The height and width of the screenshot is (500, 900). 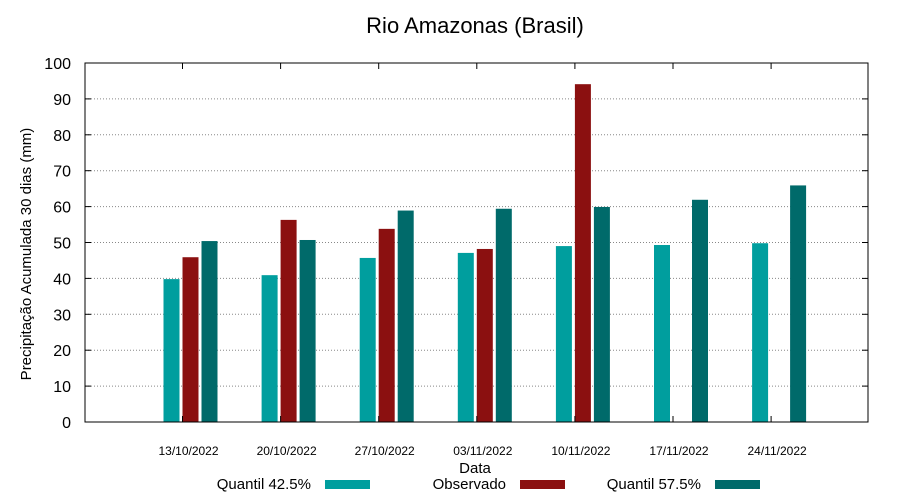 I want to click on legend-label: Quantil 57.5%, so click(x=654, y=484).